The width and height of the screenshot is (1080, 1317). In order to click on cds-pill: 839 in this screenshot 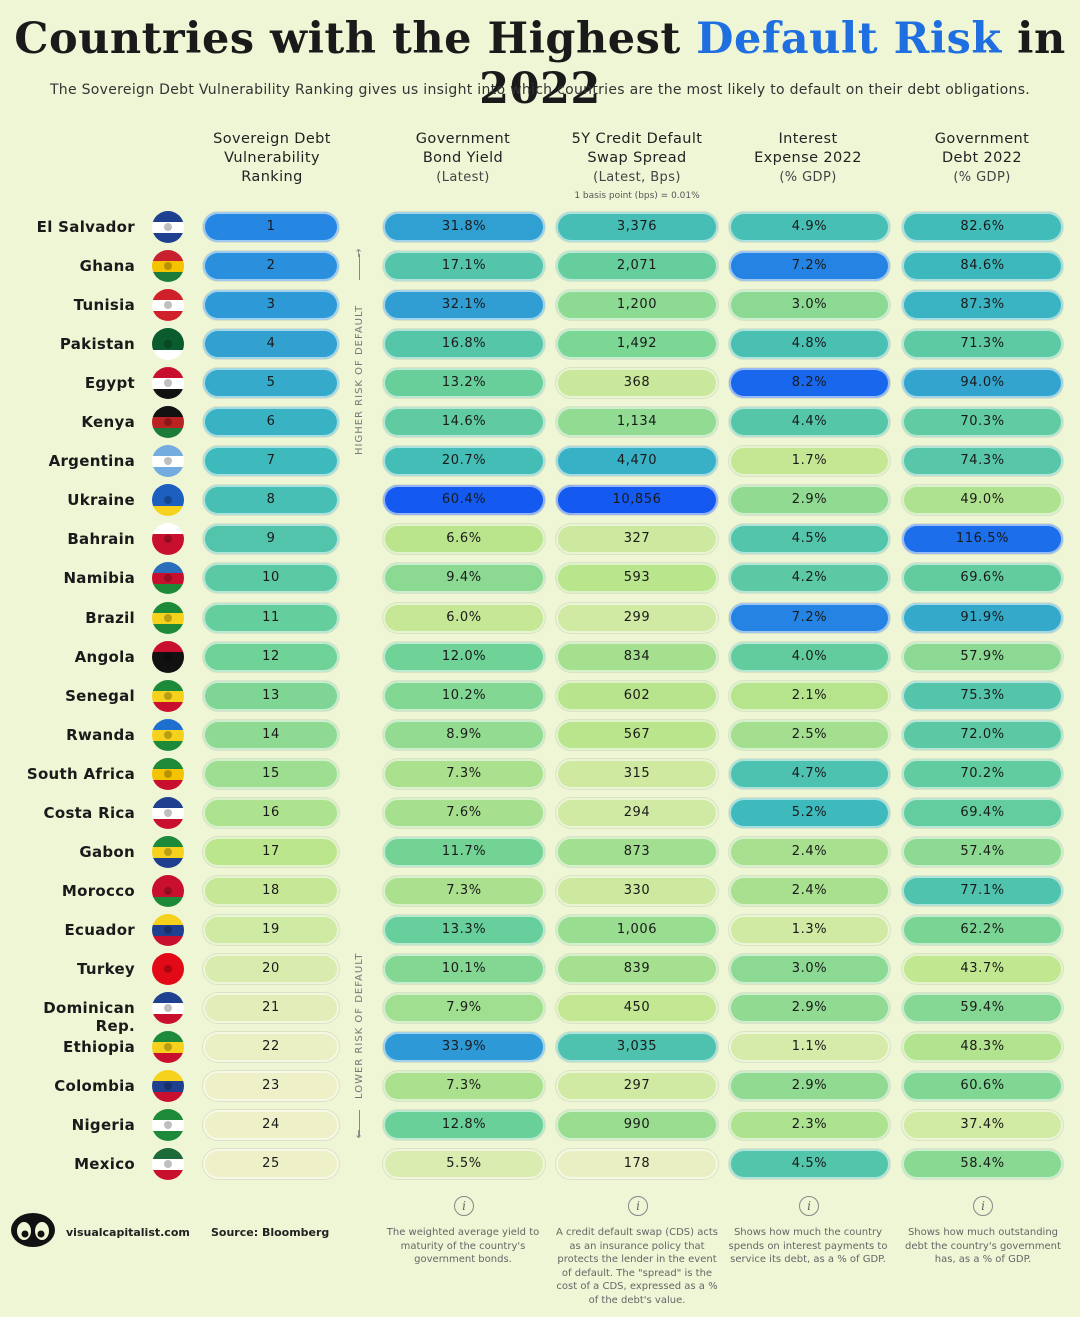, I will do `click(637, 969)`.